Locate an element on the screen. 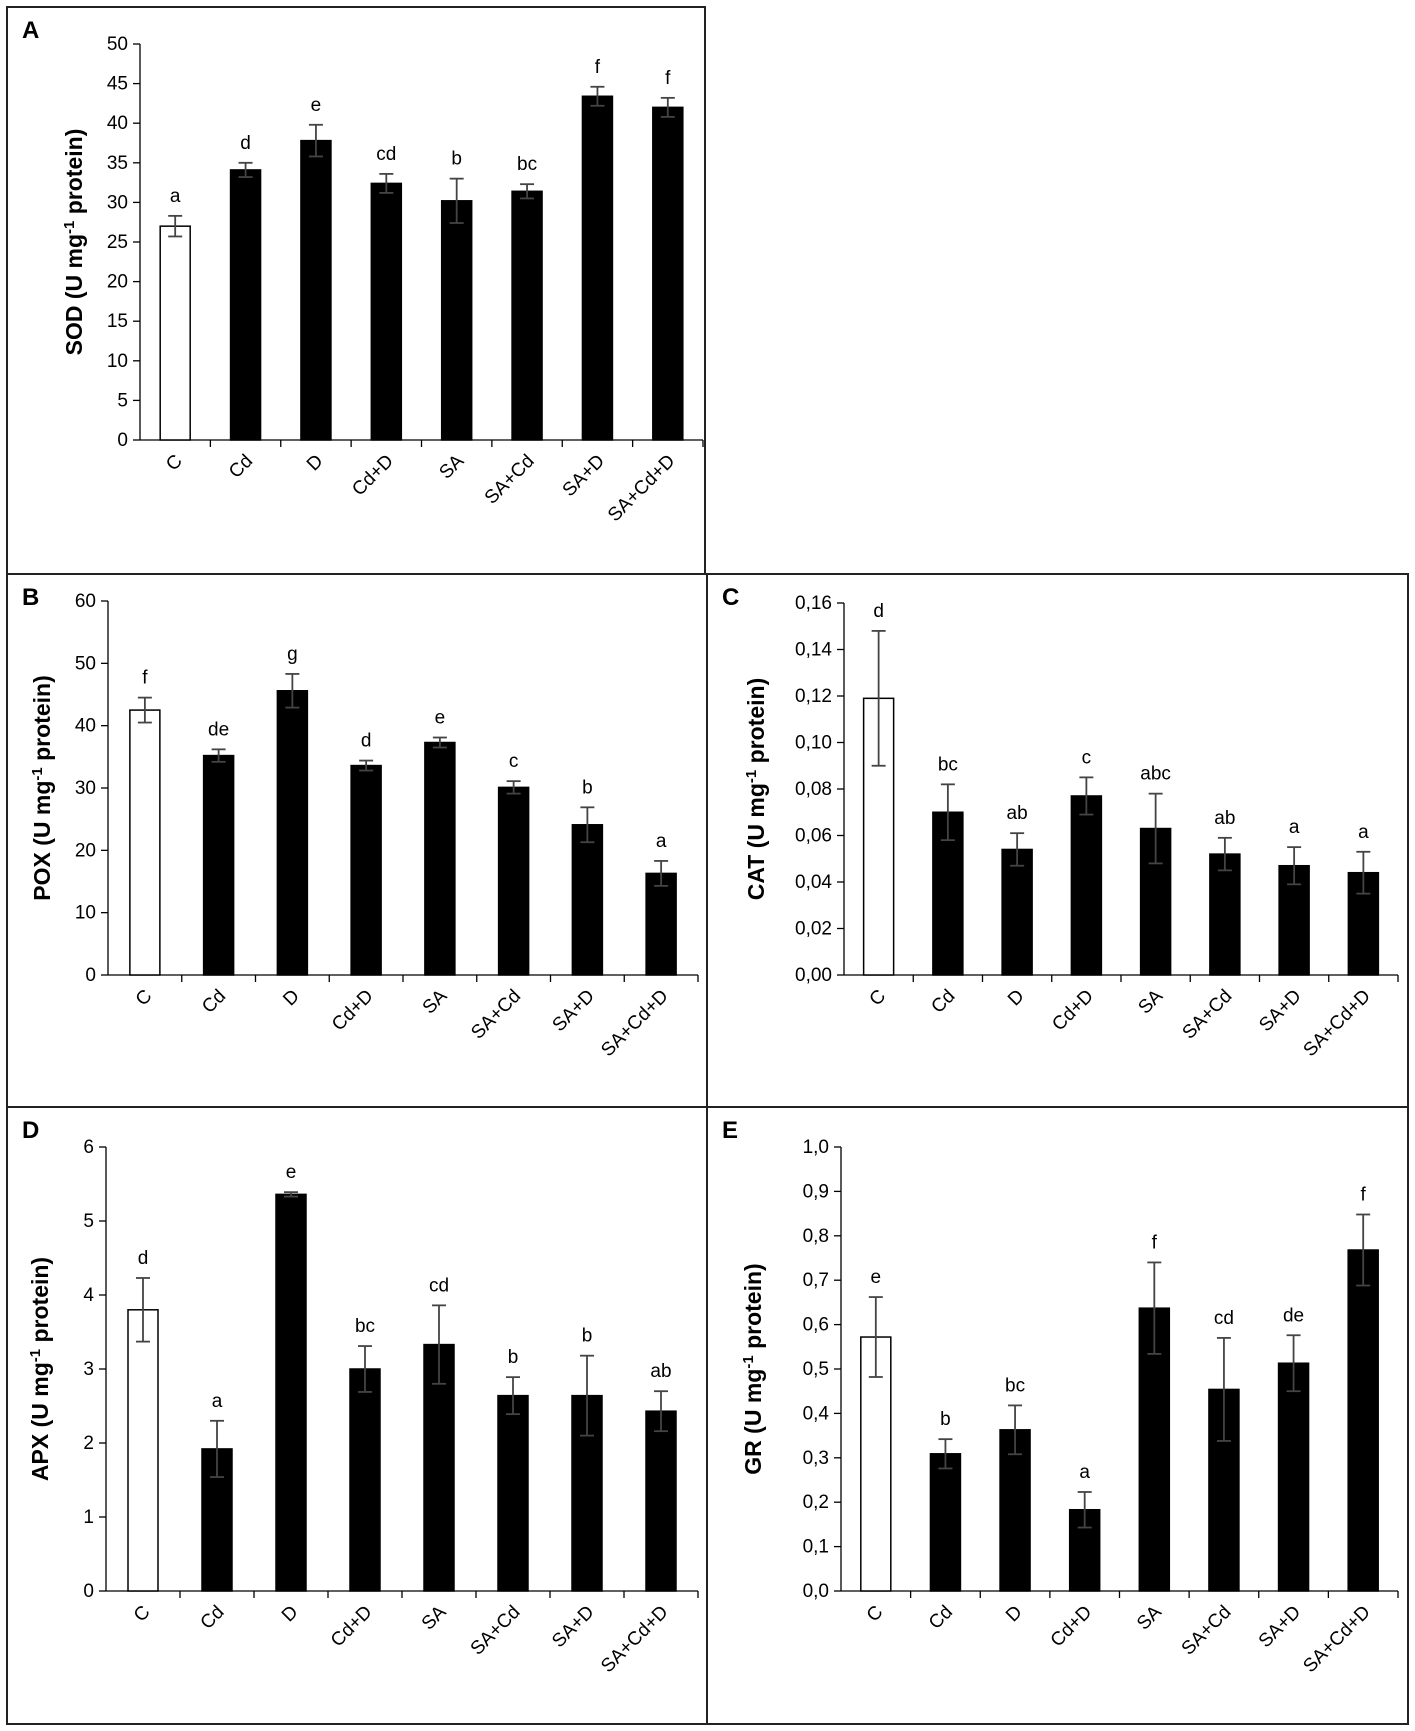 The width and height of the screenshot is (1415, 1731). y-tick-label: 0,0 is located at coordinates (816, 1591).